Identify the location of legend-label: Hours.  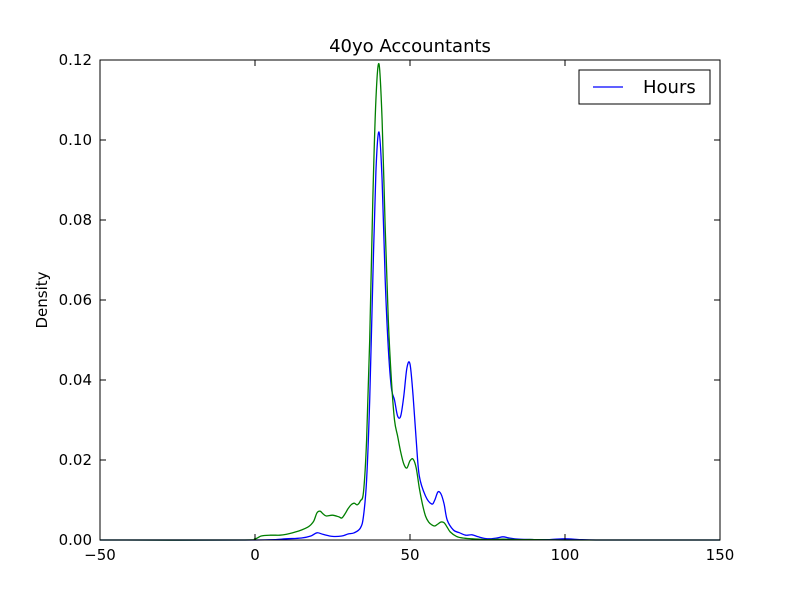
(669, 87).